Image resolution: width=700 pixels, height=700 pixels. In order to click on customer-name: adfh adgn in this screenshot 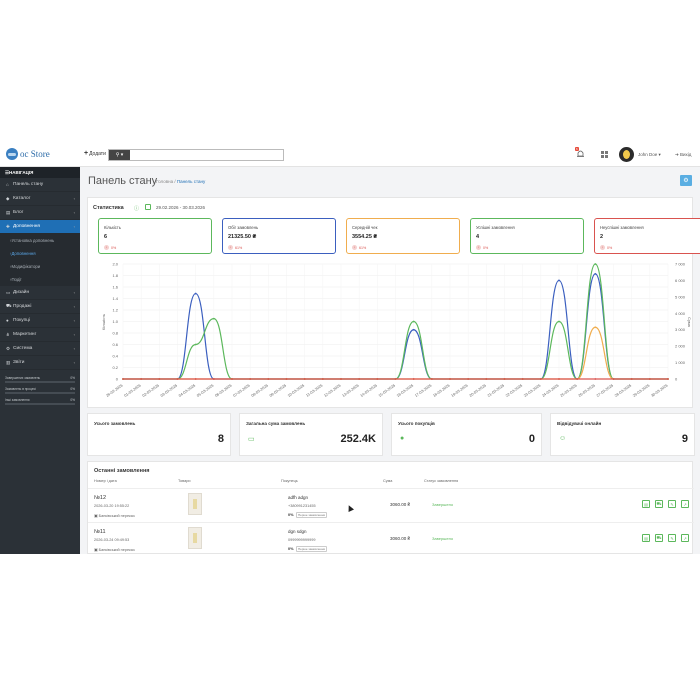, I will do `click(298, 497)`.